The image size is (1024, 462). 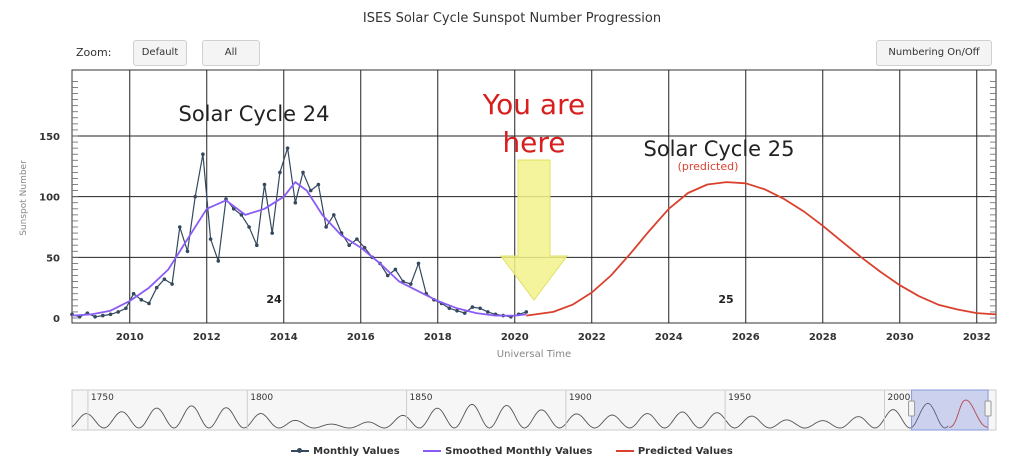 What do you see at coordinates (510, 415) in the screenshot?
I see `navigator-history-line` at bounding box center [510, 415].